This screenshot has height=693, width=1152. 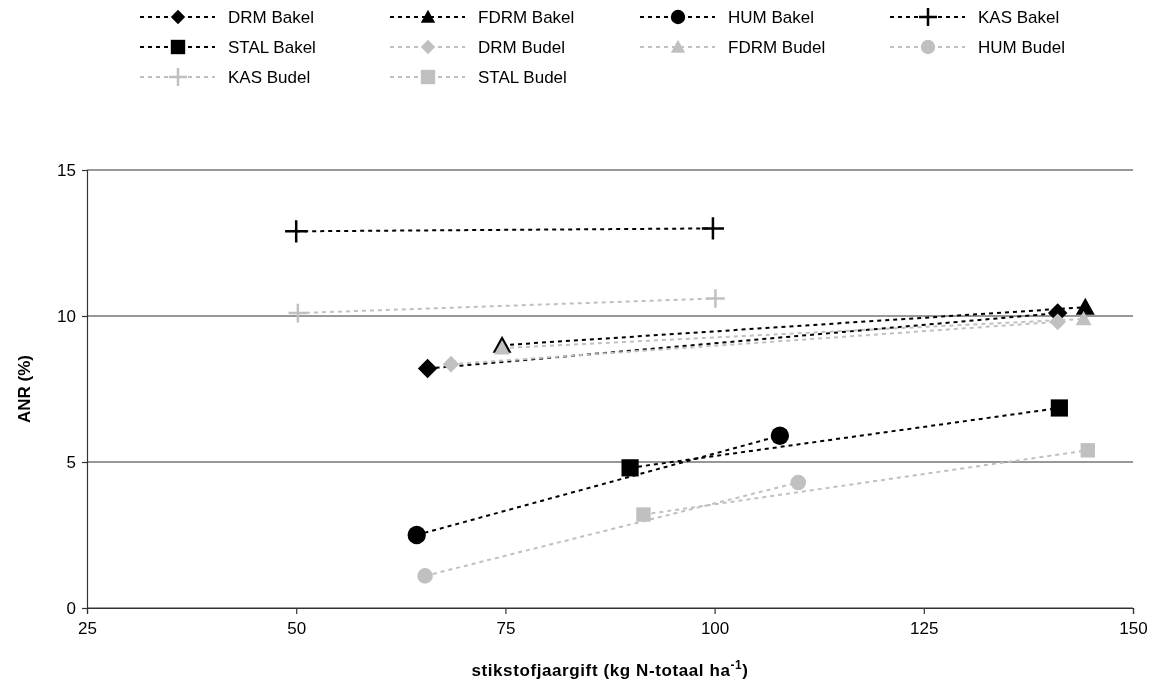 What do you see at coordinates (771, 17) in the screenshot?
I see `legend-label: HUM Bakel` at bounding box center [771, 17].